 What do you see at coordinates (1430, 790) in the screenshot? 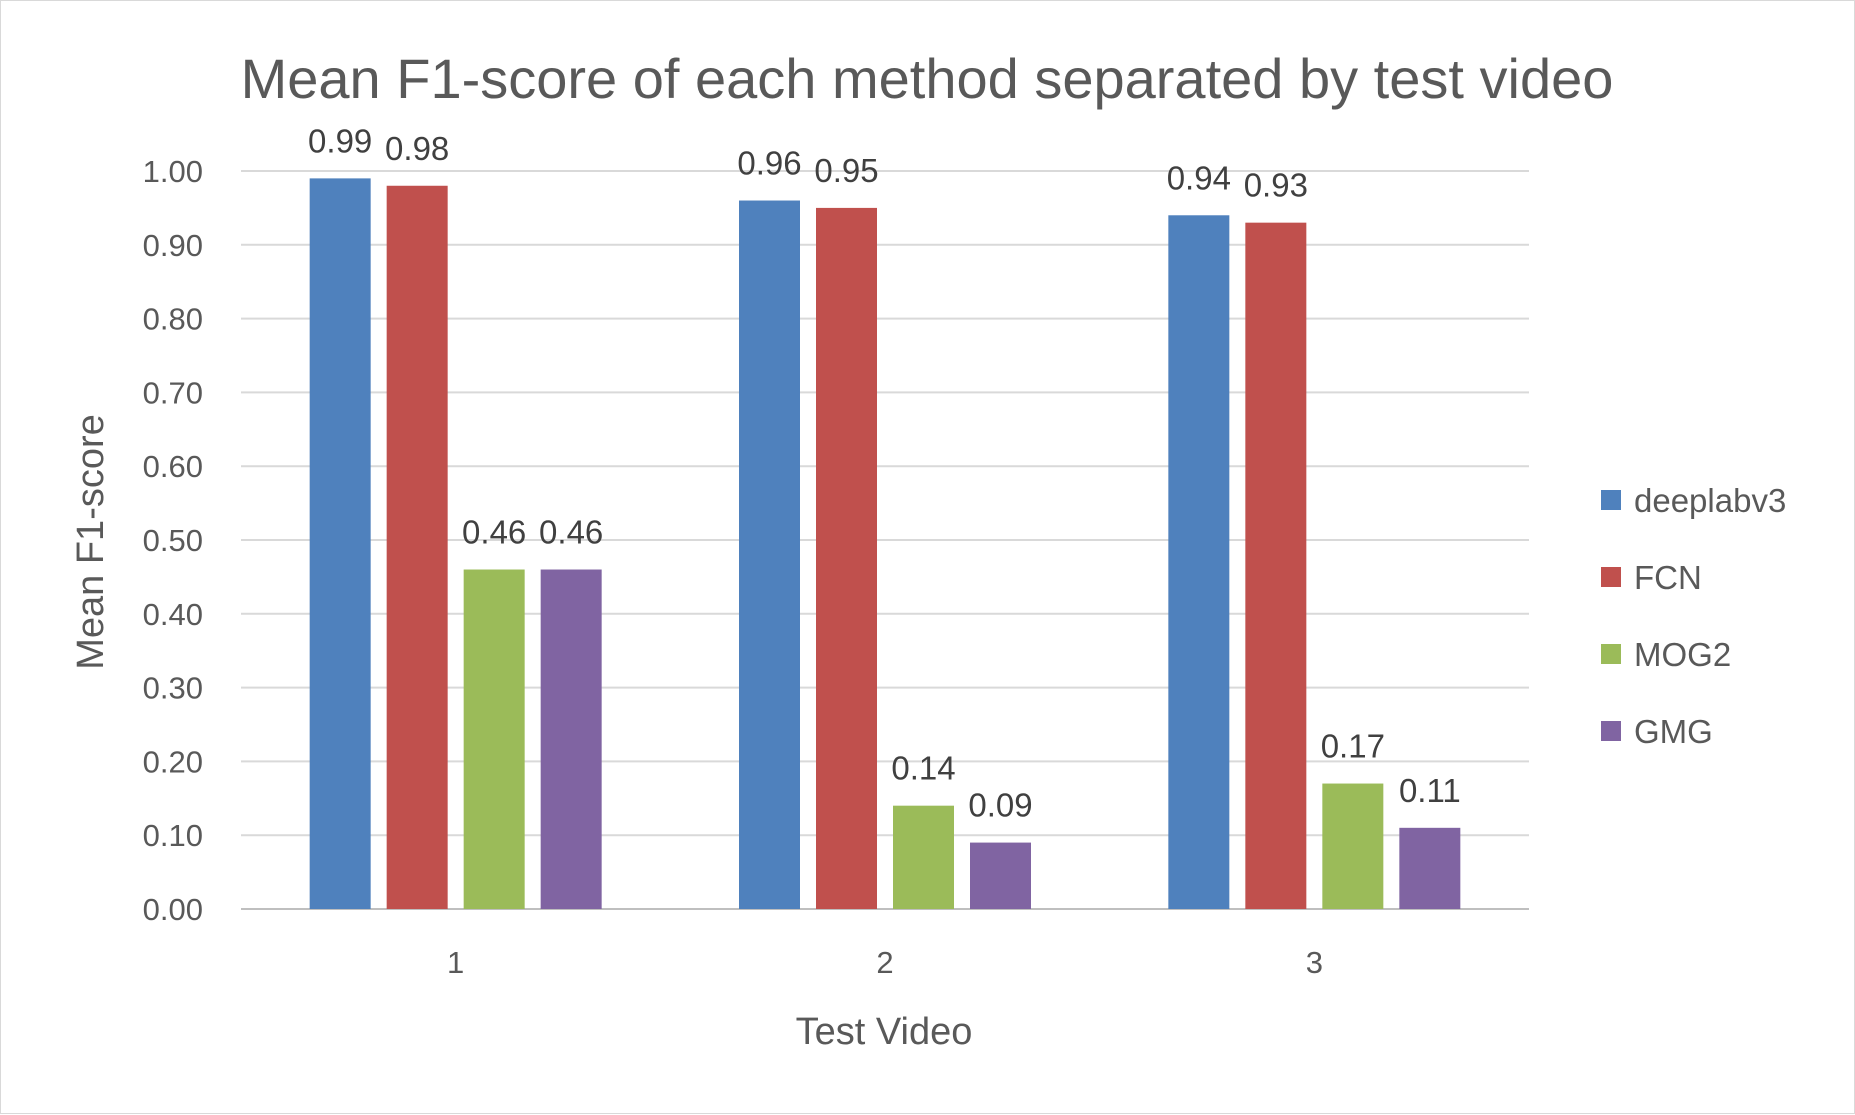
I see `data-label: 0.11` at bounding box center [1430, 790].